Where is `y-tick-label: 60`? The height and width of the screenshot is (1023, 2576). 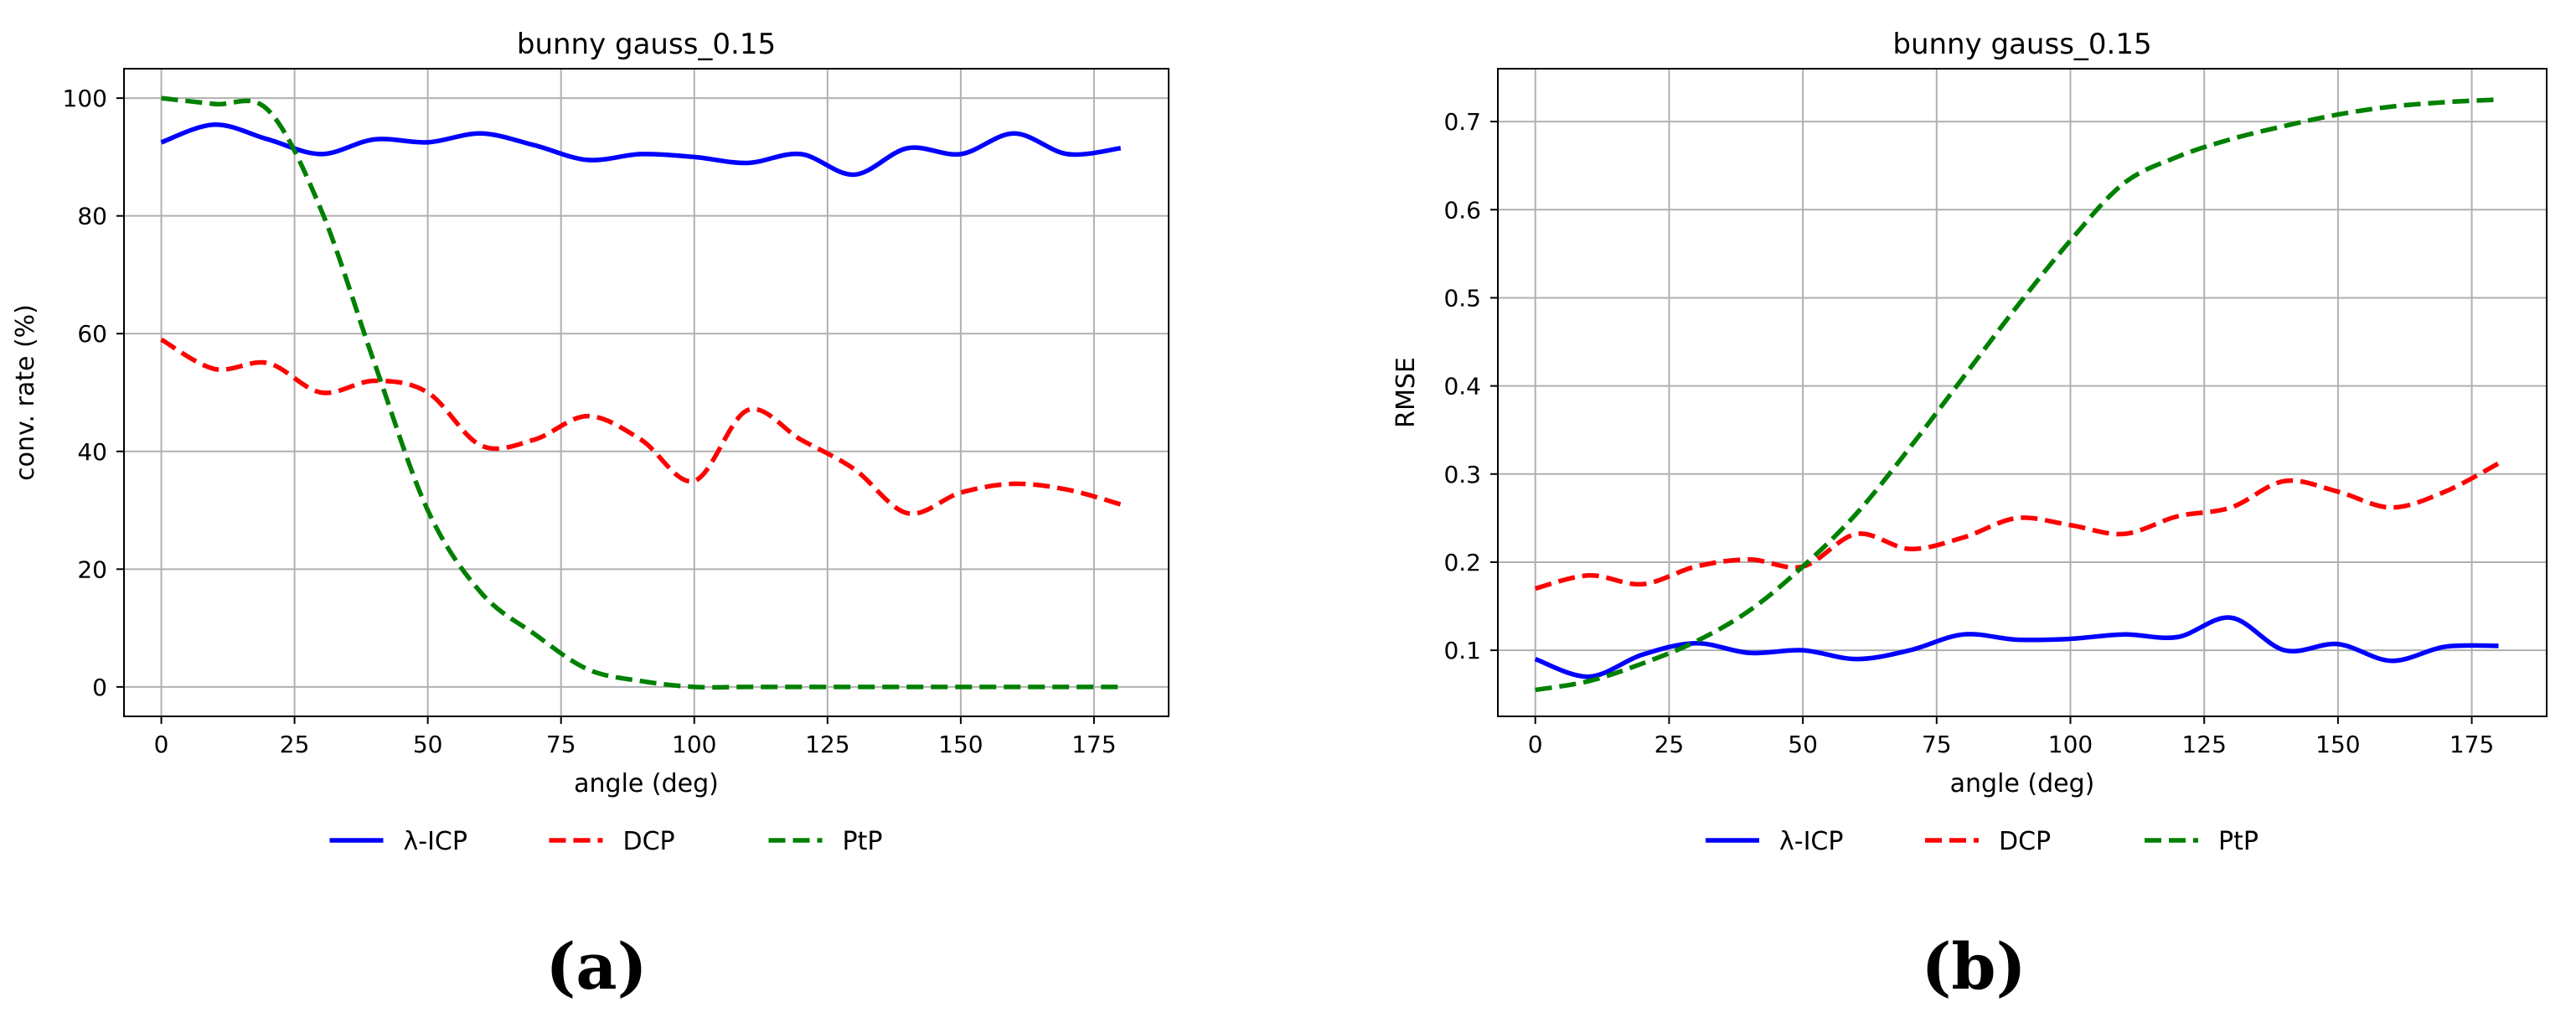 y-tick-label: 60 is located at coordinates (92, 334).